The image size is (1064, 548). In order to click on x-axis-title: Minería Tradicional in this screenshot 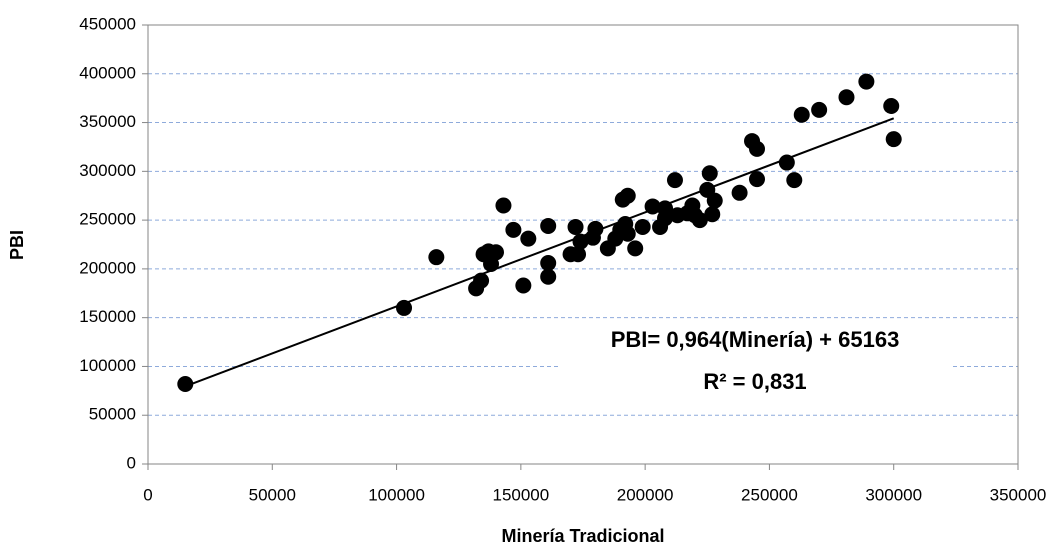, I will do `click(582, 536)`.